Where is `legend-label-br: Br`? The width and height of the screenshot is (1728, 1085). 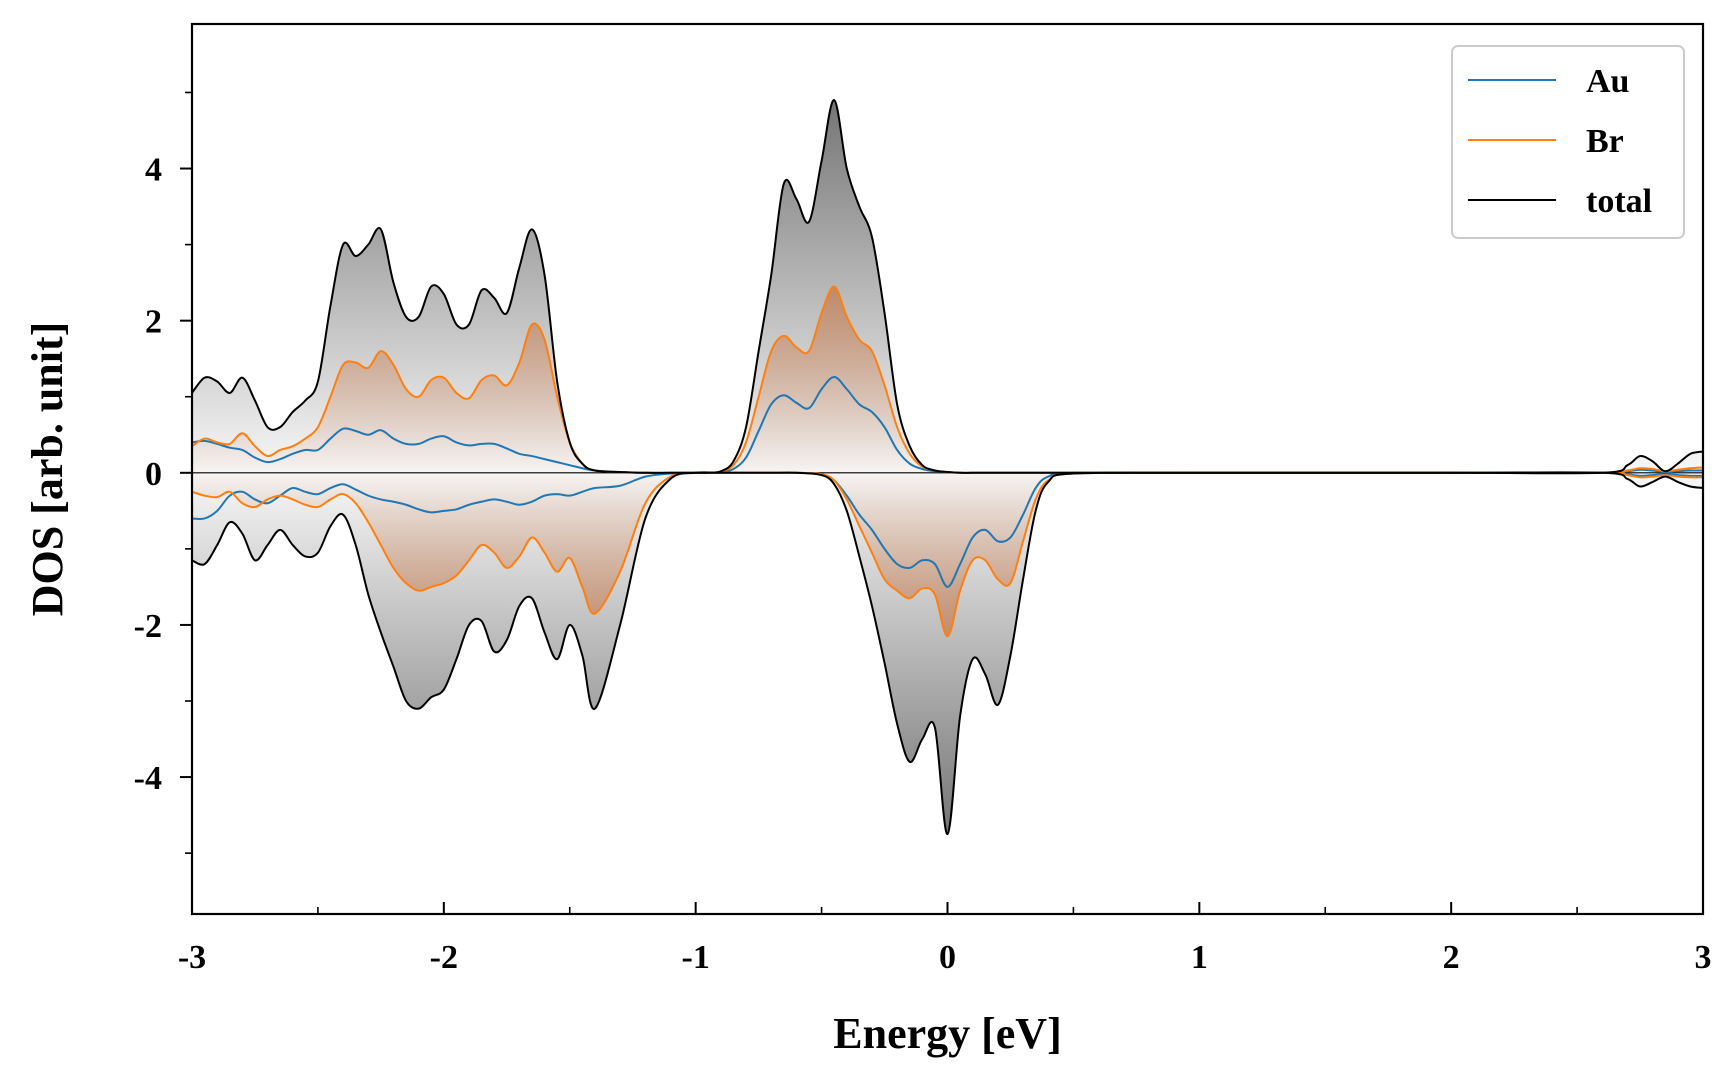 legend-label-br: Br is located at coordinates (1605, 141).